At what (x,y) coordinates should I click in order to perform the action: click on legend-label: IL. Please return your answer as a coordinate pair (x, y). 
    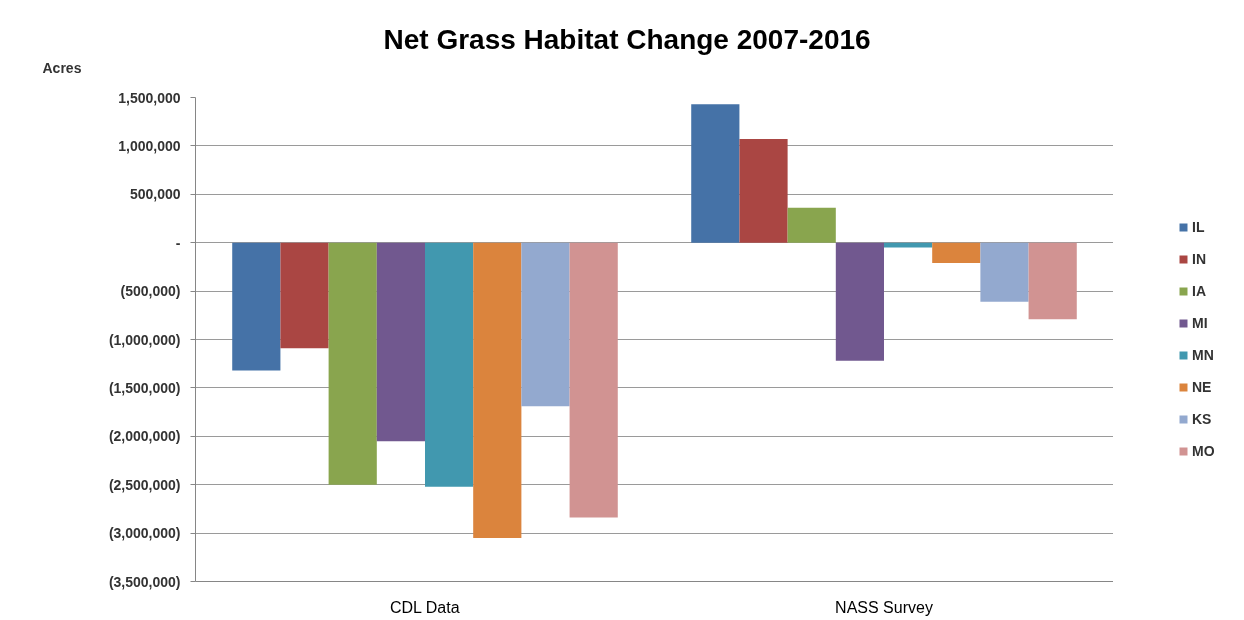
    Looking at the image, I should click on (1199, 227).